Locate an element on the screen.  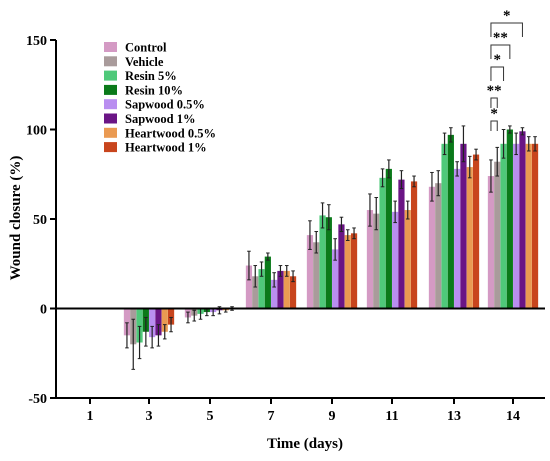
bar-heartwood-0-5--day-14 is located at coordinates (528, 226).